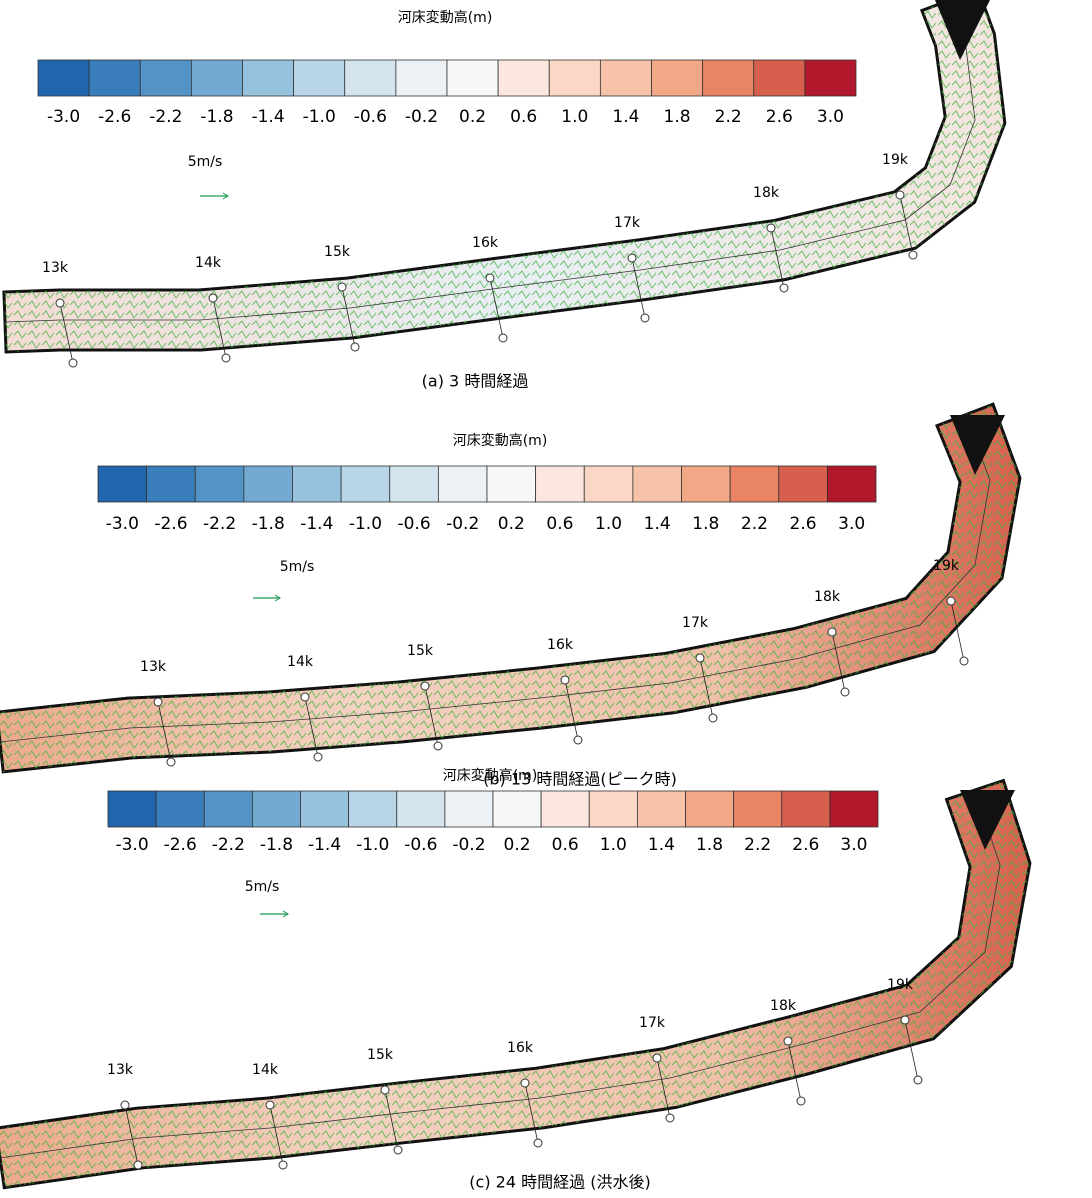  Describe the element at coordinates (268, 524) in the screenshot. I see `colorbar-tick-label: -1.8` at that location.